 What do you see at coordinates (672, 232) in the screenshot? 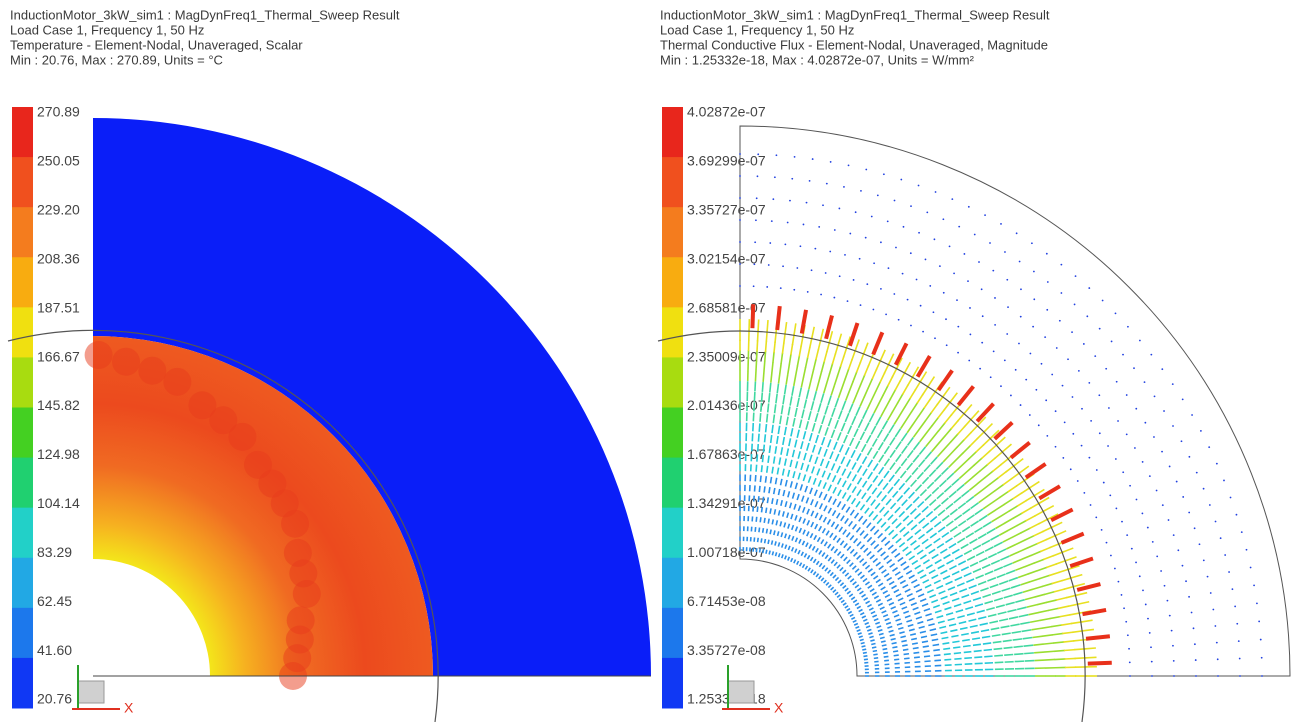
I see `legend-band` at bounding box center [672, 232].